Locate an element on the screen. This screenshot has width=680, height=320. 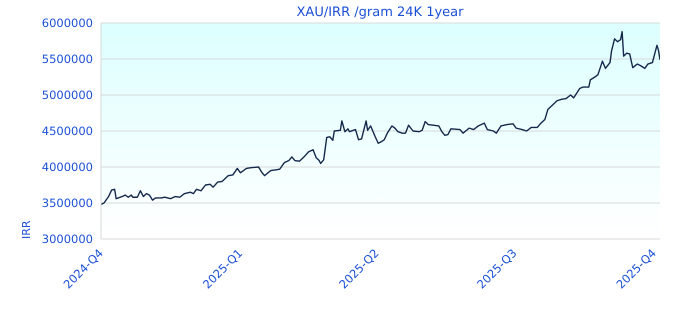
y-tick-label: 4500000 is located at coordinates (67, 131).